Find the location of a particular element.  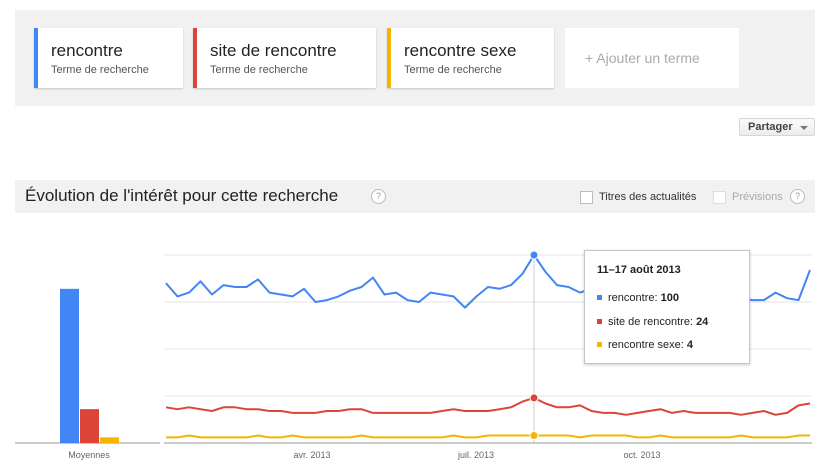

tooltip-date: 11–17 août 2013 is located at coordinates (639, 270).